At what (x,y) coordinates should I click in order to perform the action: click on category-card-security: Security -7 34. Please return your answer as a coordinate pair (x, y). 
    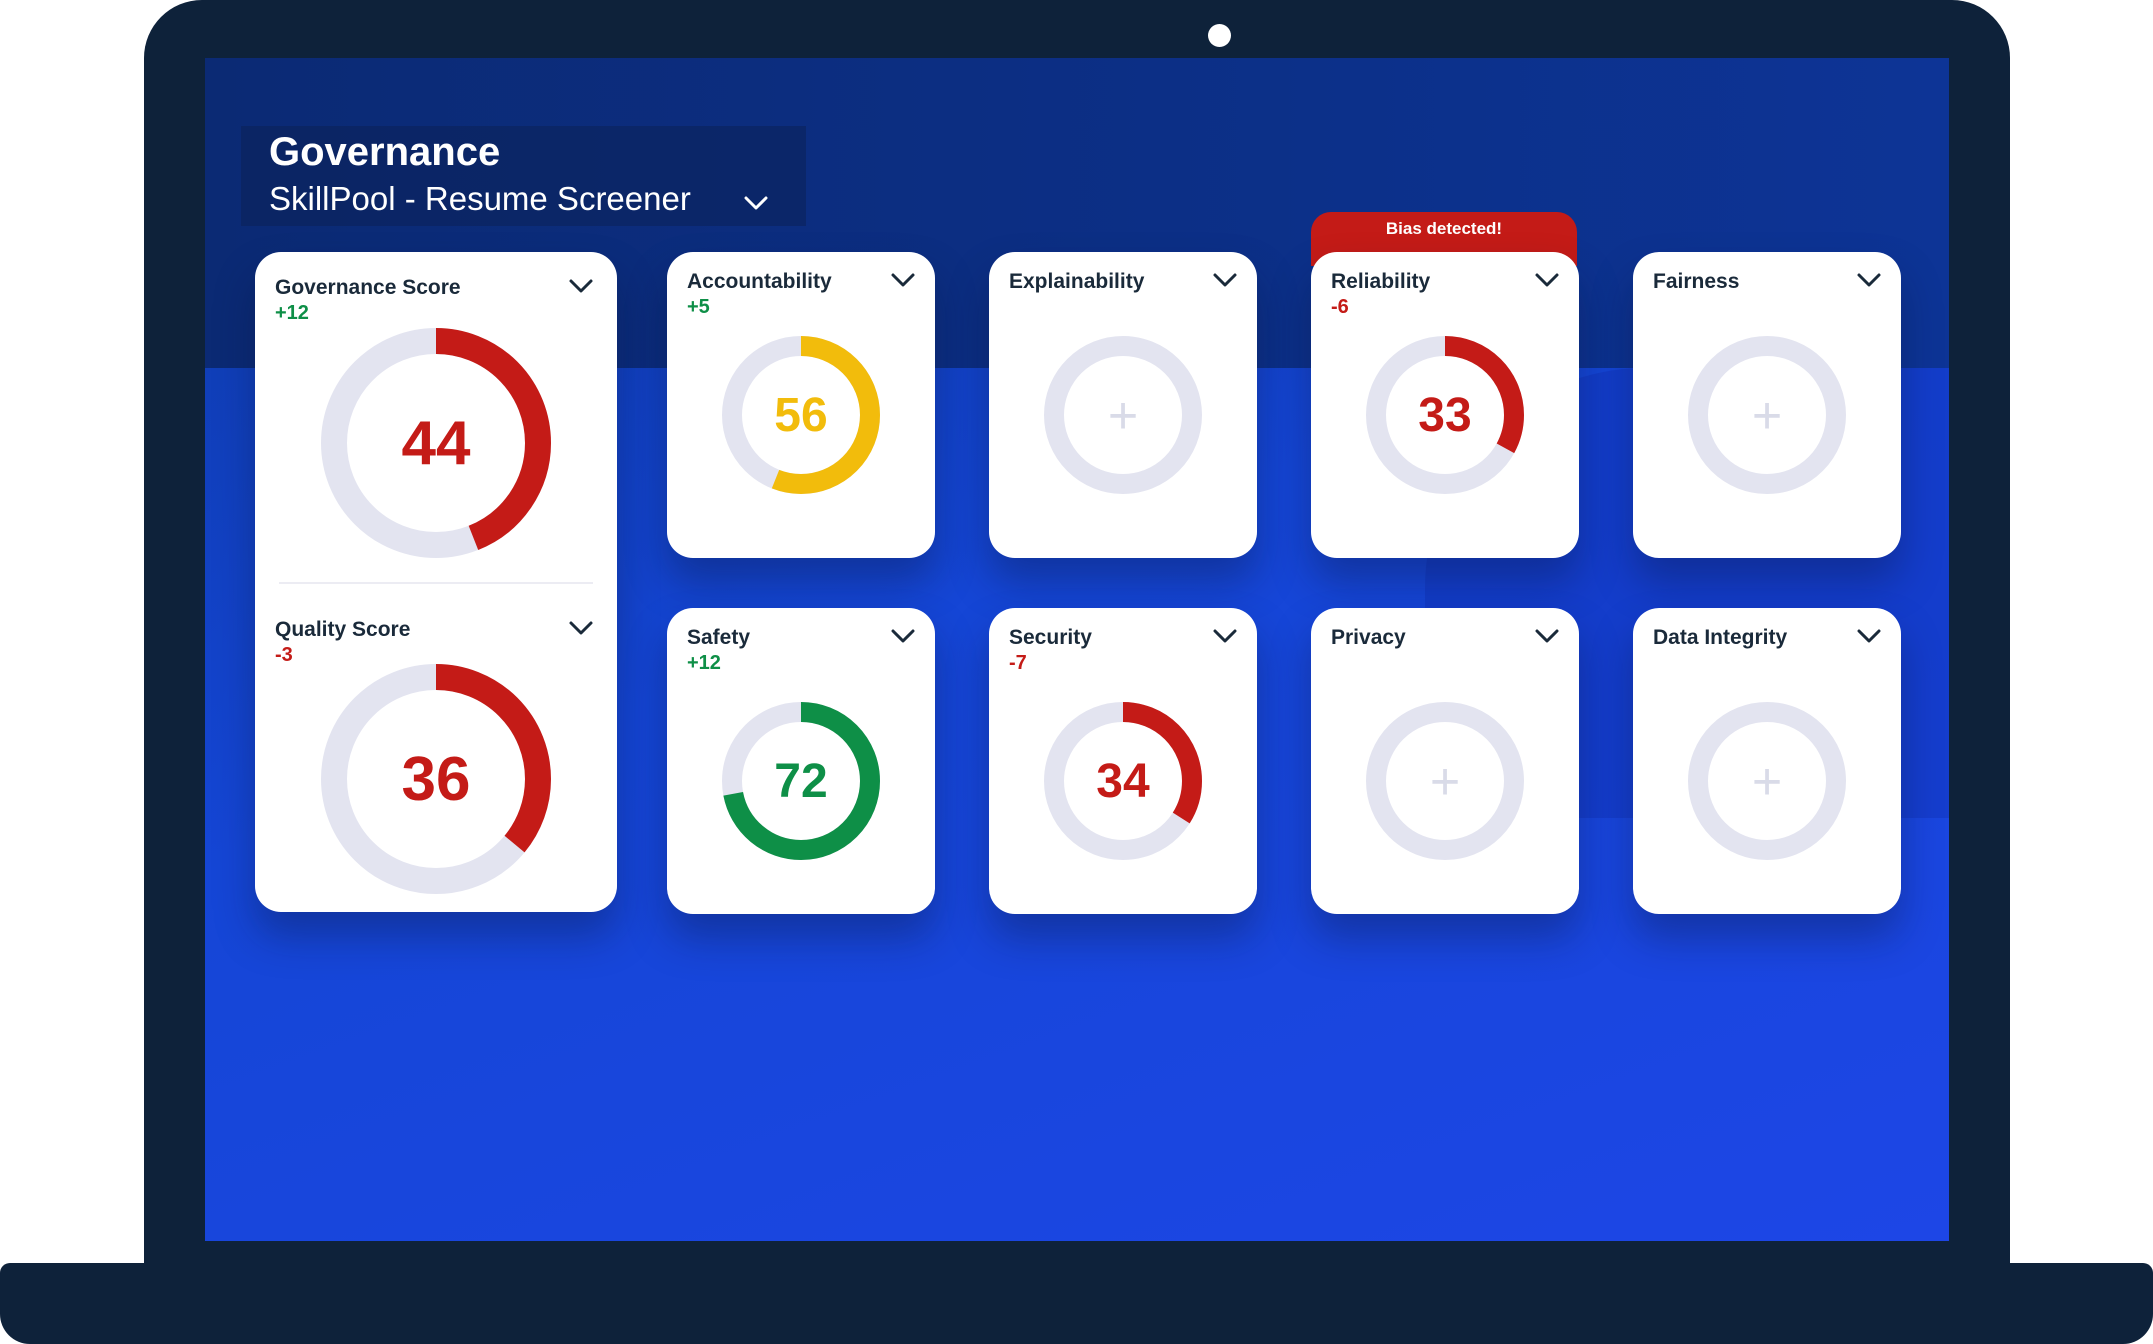
    Looking at the image, I should click on (1123, 761).